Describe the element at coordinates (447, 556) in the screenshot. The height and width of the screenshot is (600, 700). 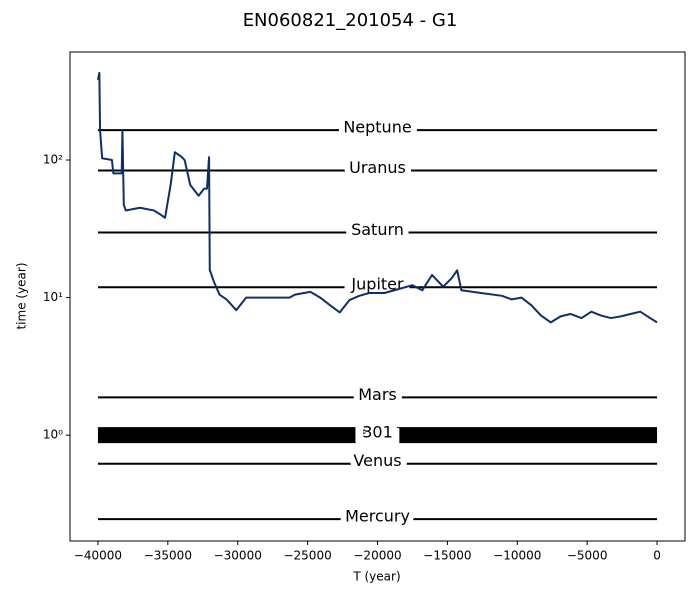
I see `x-tick-label: −15000` at that location.